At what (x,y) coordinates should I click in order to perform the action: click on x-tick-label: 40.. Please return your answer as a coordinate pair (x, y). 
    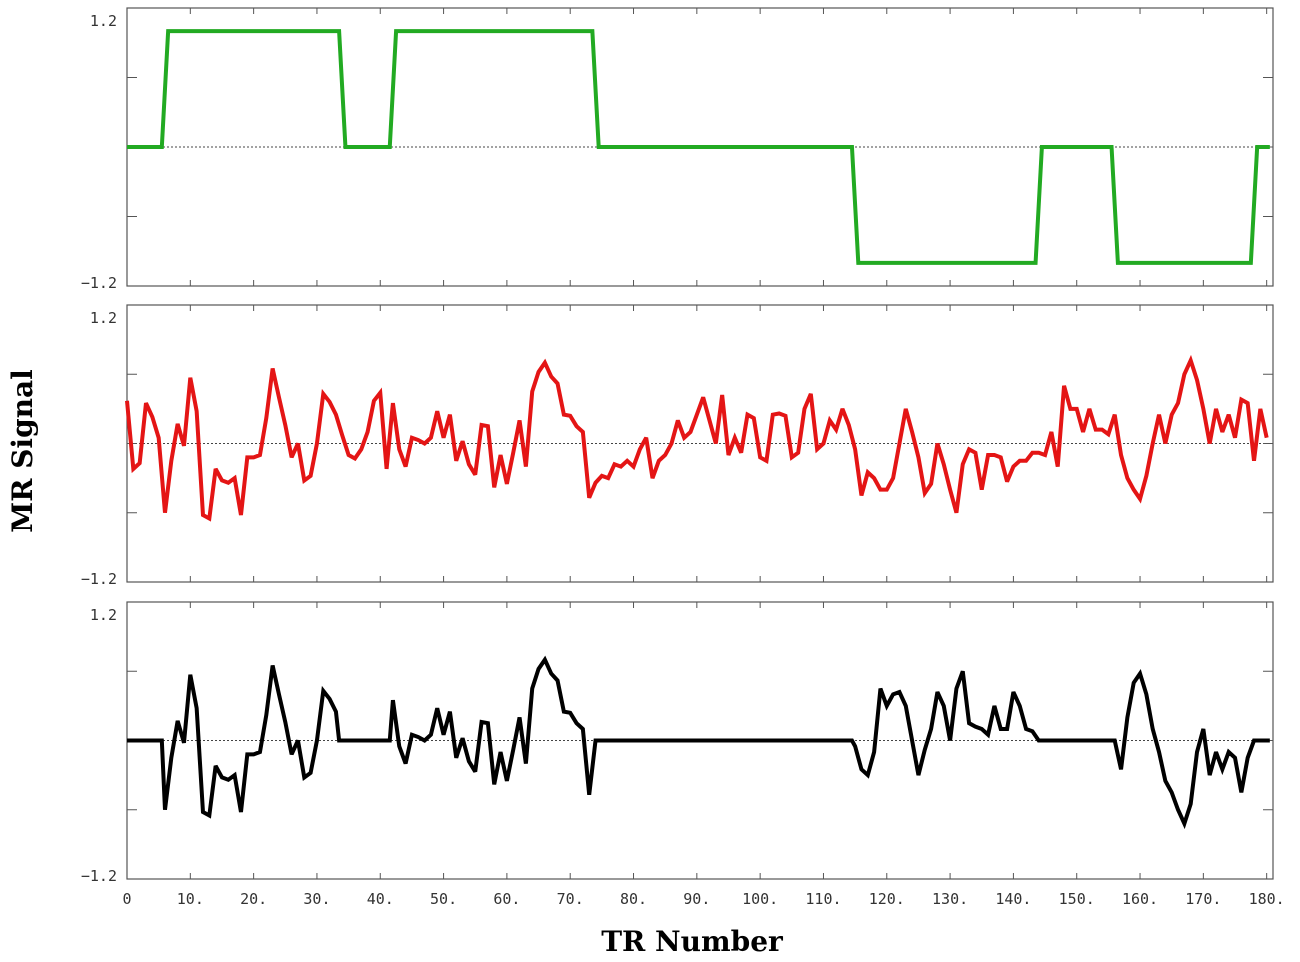
    Looking at the image, I should click on (380, 899).